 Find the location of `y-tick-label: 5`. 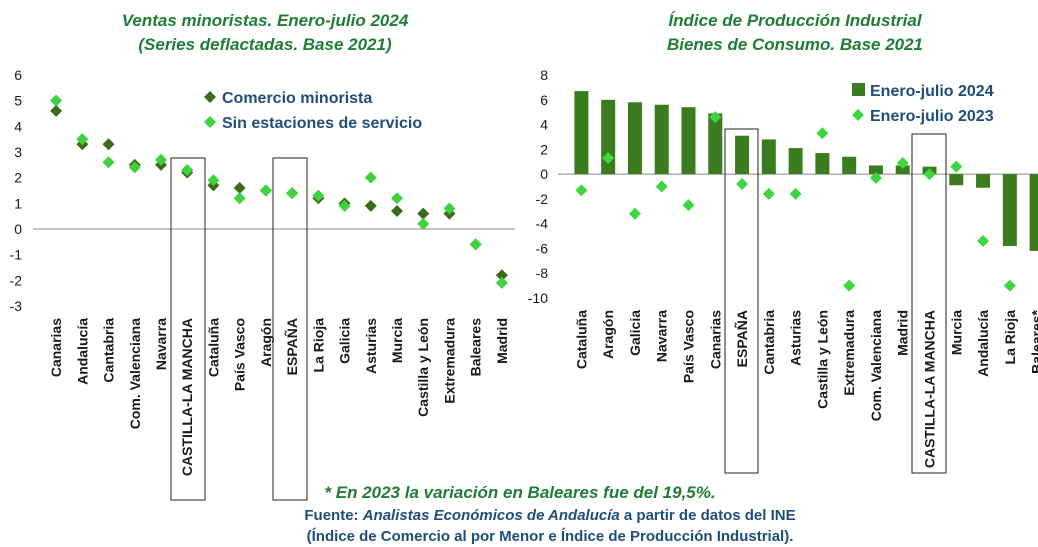

y-tick-label: 5 is located at coordinates (18, 101).